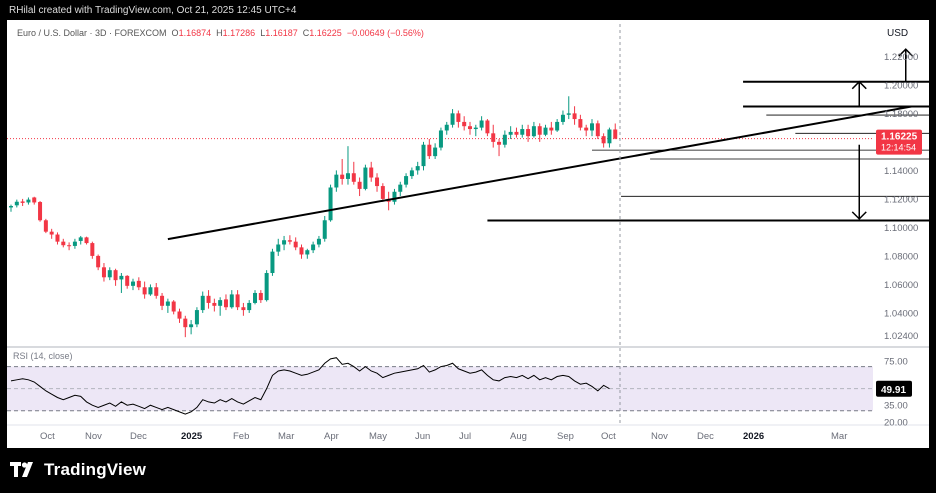 This screenshot has height=493, width=936. What do you see at coordinates (901, 228) in the screenshot?
I see `price-tick-label: 1.10000` at bounding box center [901, 228].